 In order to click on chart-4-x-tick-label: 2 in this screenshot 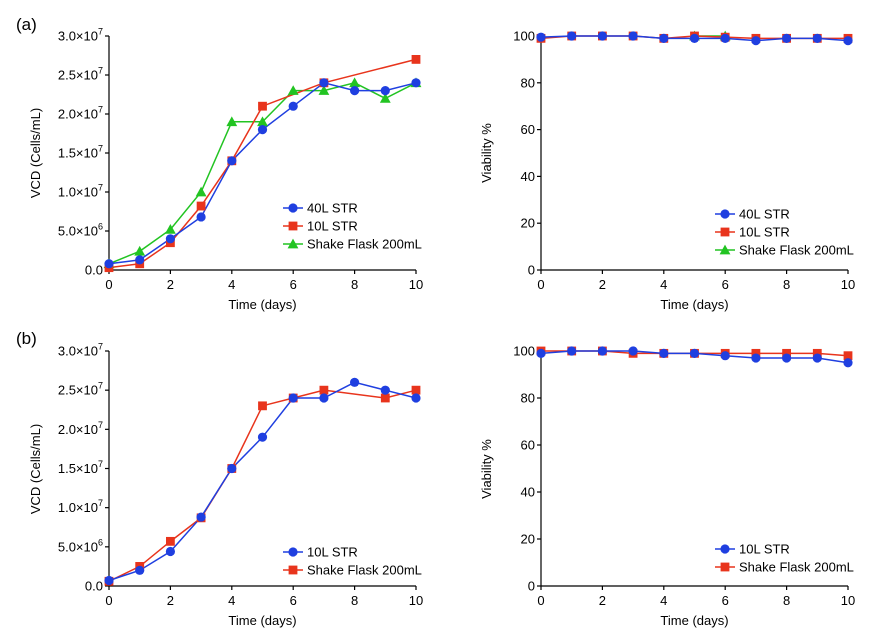, I will do `click(602, 600)`.